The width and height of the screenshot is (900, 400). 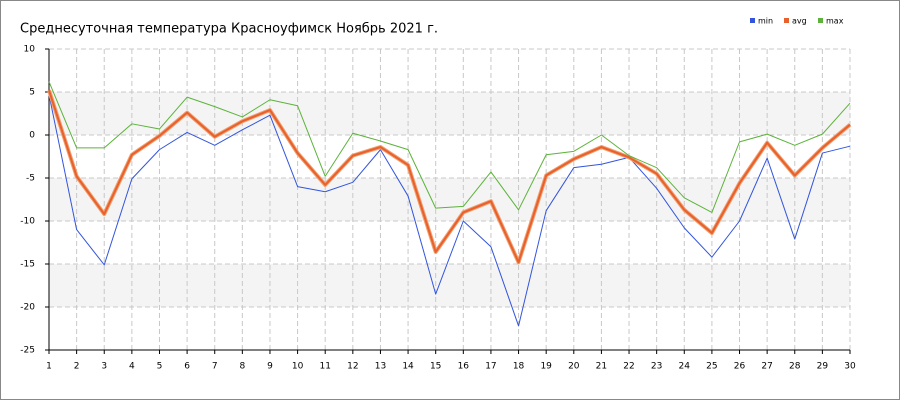 What do you see at coordinates (270, 367) in the screenshot?
I see `x-tick-label: 9` at bounding box center [270, 367].